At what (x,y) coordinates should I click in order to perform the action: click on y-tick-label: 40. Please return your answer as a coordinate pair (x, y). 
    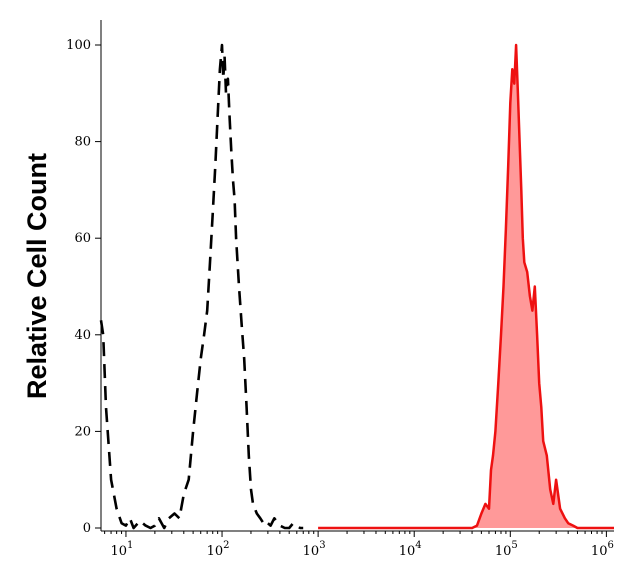
    Looking at the image, I should click on (82, 335).